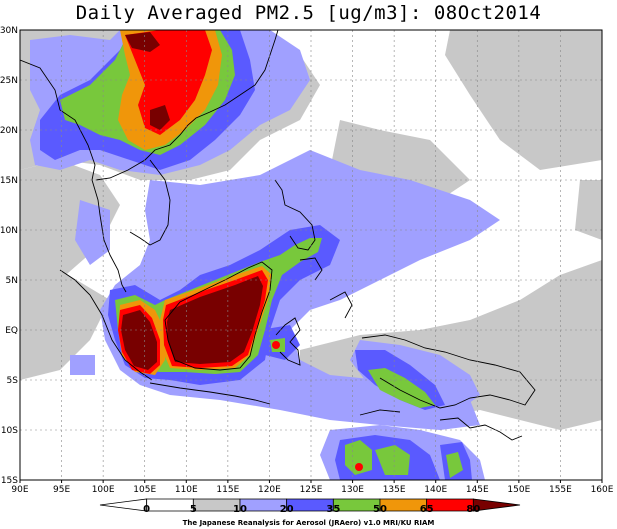 This screenshot has width=617, height=529. What do you see at coordinates (9, 231) in the screenshot?
I see `lat-tick-label: 10N` at bounding box center [9, 231].